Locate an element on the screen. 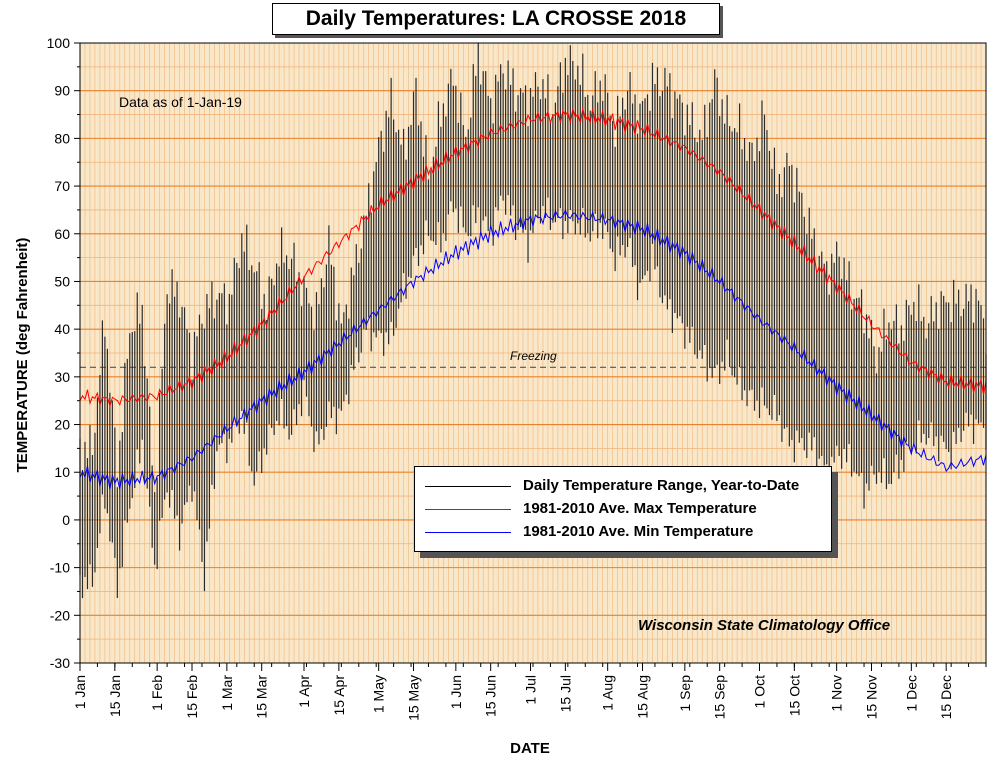 The width and height of the screenshot is (991, 762). y-tick-label: 0 is located at coordinates (66, 520).